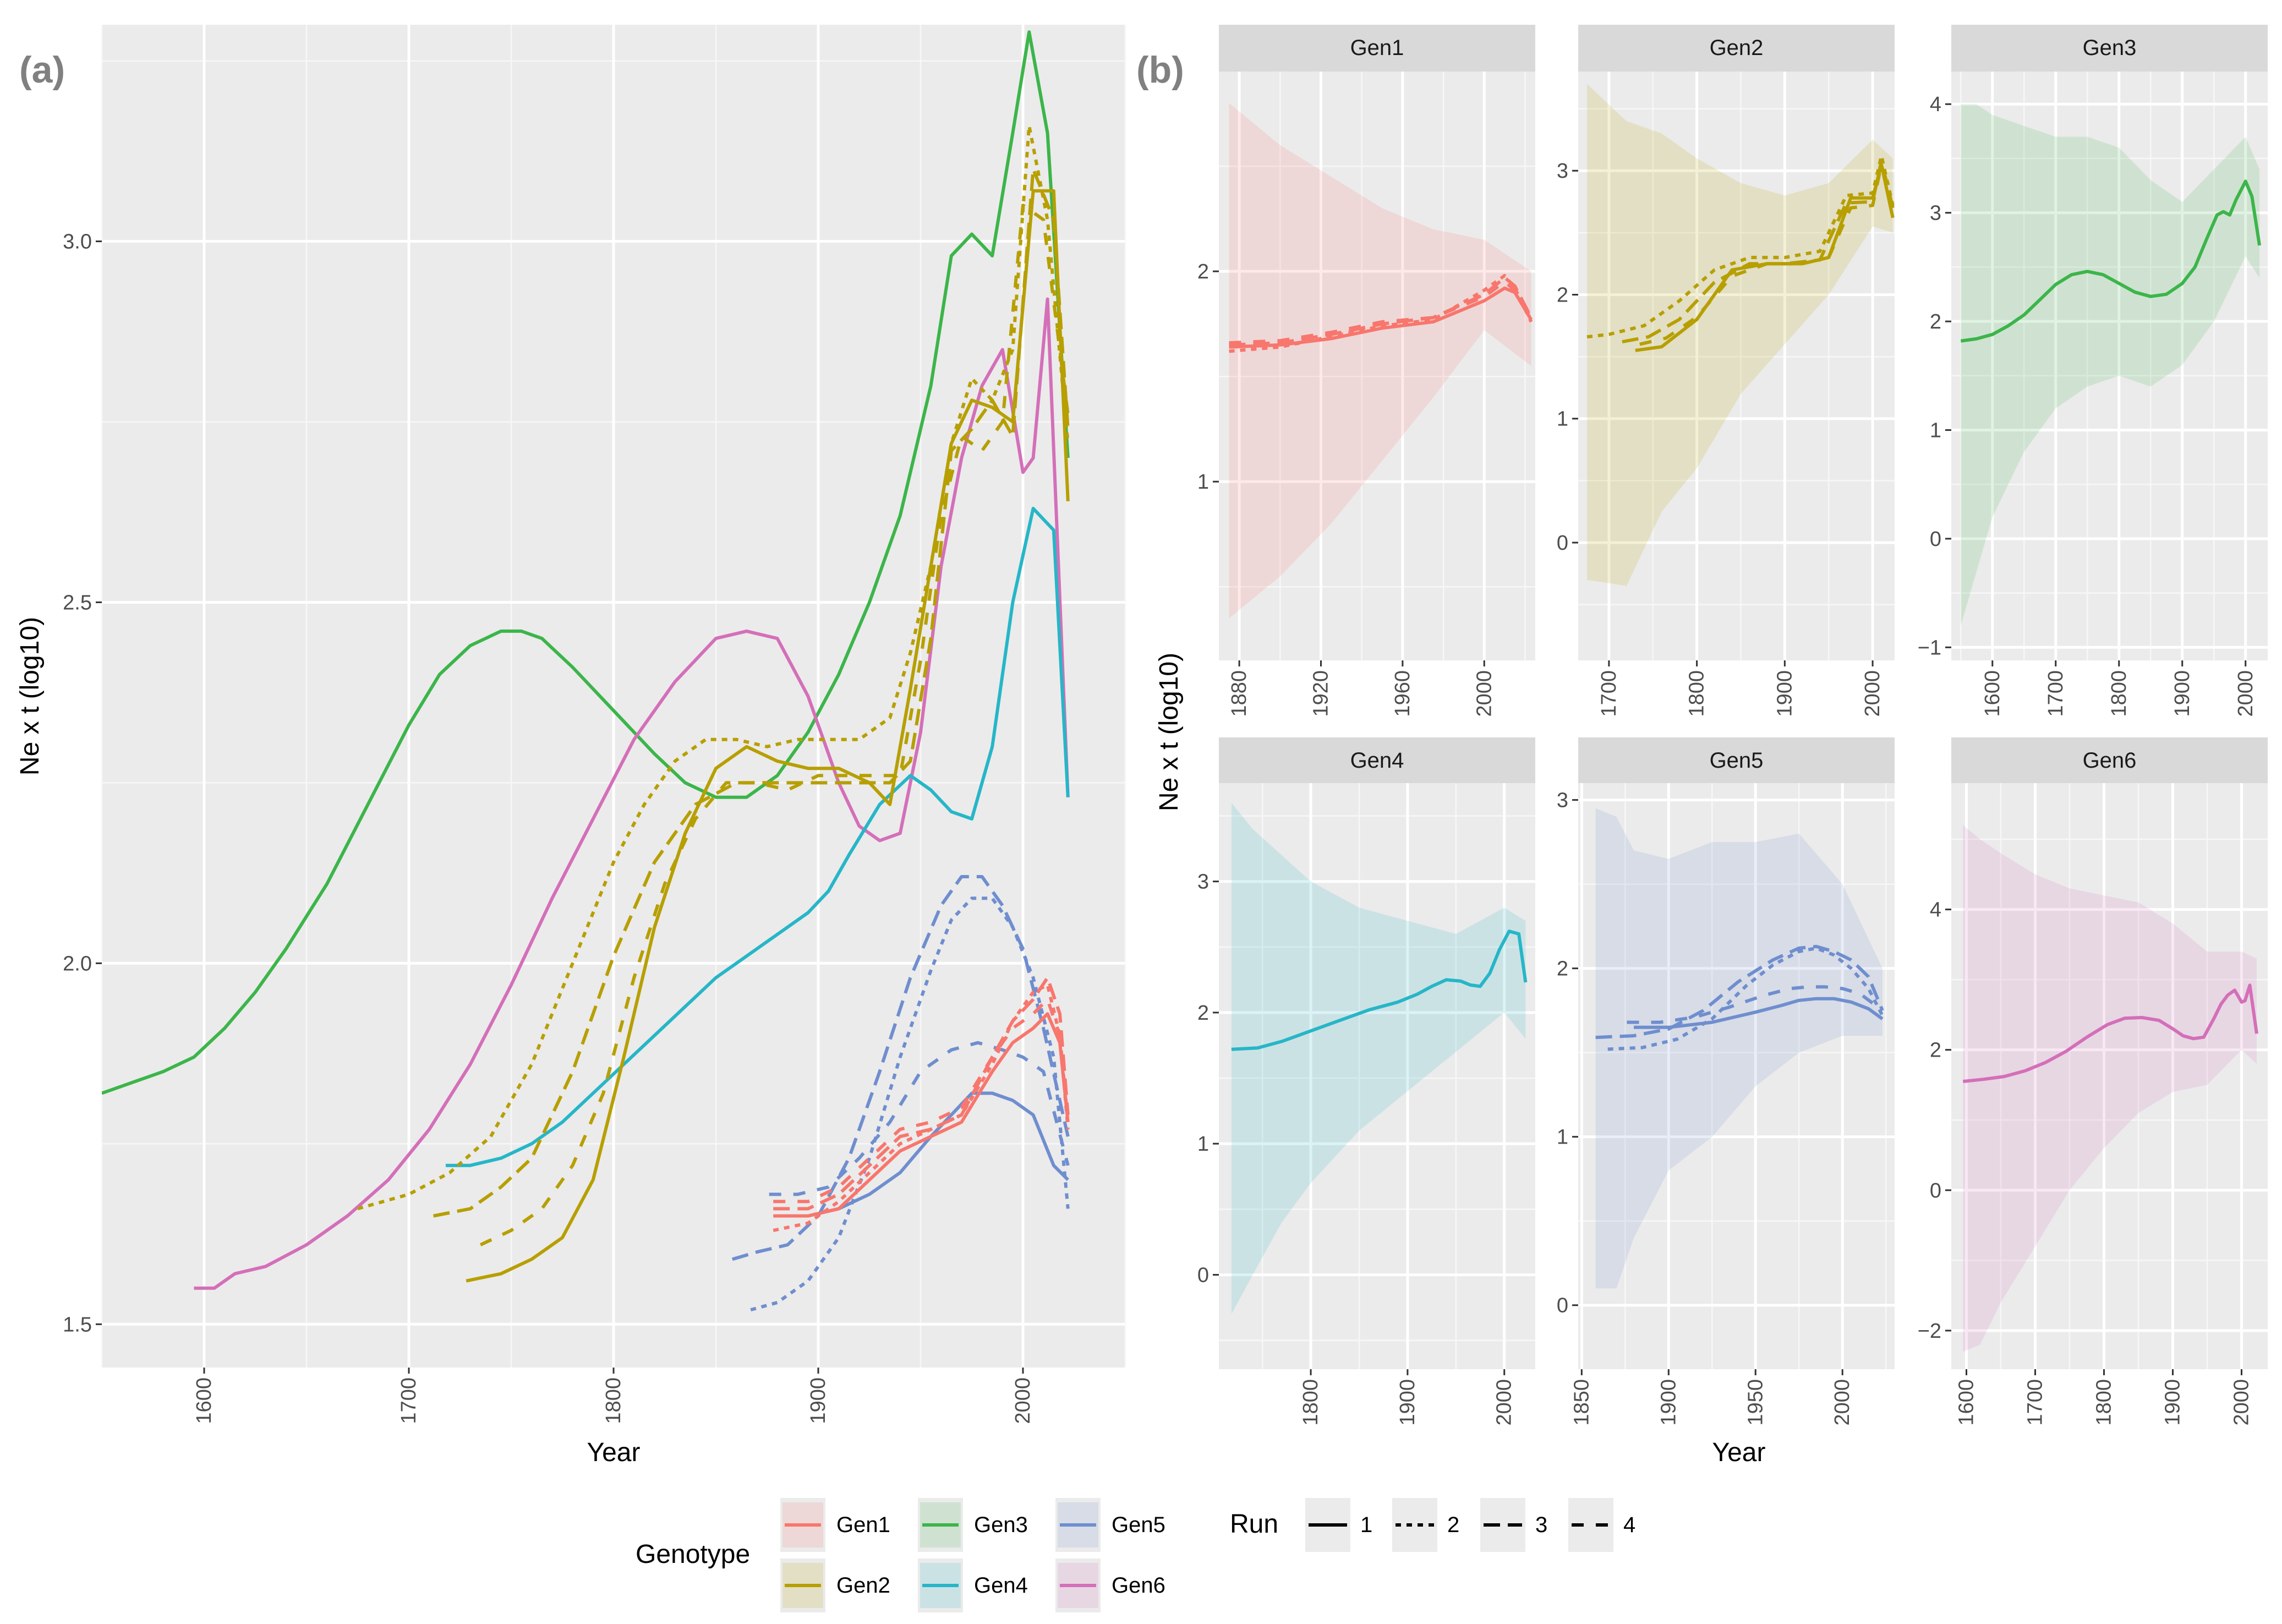  Describe the element at coordinates (1562, 1306) in the screenshot. I see `facet-gen5-y-tick-label: 0` at that location.